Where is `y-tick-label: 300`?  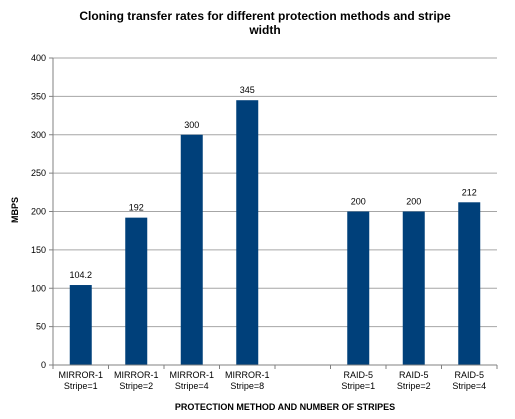
y-tick-label: 300 is located at coordinates (38, 135).